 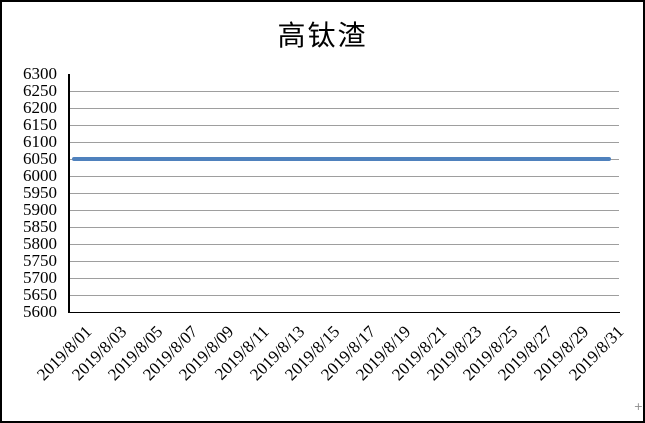 I want to click on y-axis-tick-label: 6200, so click(x=40, y=107).